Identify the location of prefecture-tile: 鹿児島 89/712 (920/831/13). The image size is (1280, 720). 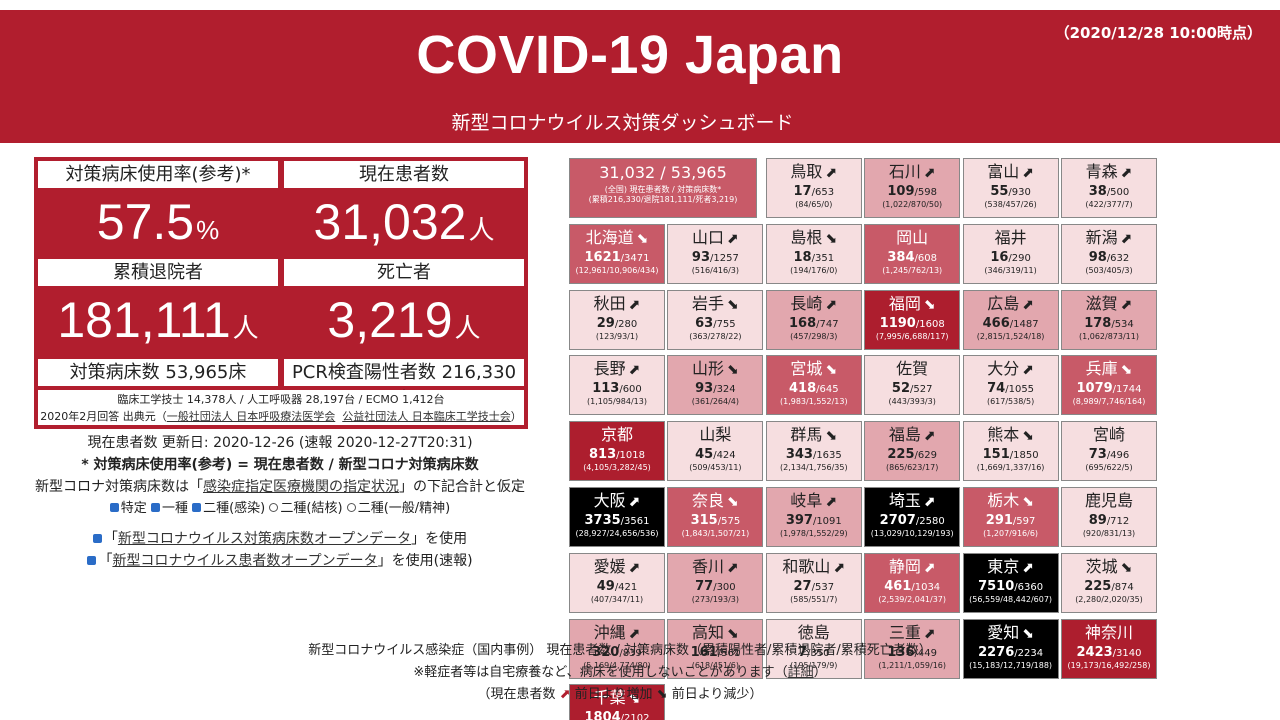
(1109, 517).